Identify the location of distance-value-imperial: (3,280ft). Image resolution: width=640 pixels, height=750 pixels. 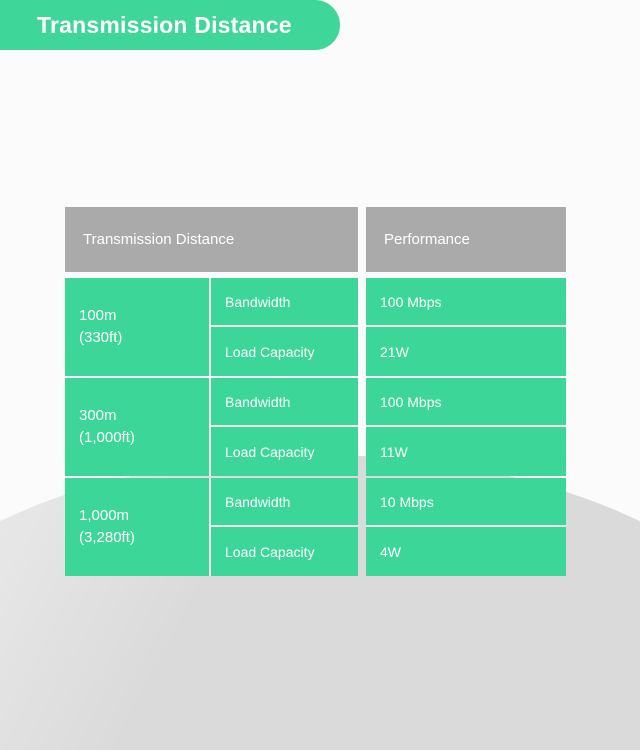
(107, 537).